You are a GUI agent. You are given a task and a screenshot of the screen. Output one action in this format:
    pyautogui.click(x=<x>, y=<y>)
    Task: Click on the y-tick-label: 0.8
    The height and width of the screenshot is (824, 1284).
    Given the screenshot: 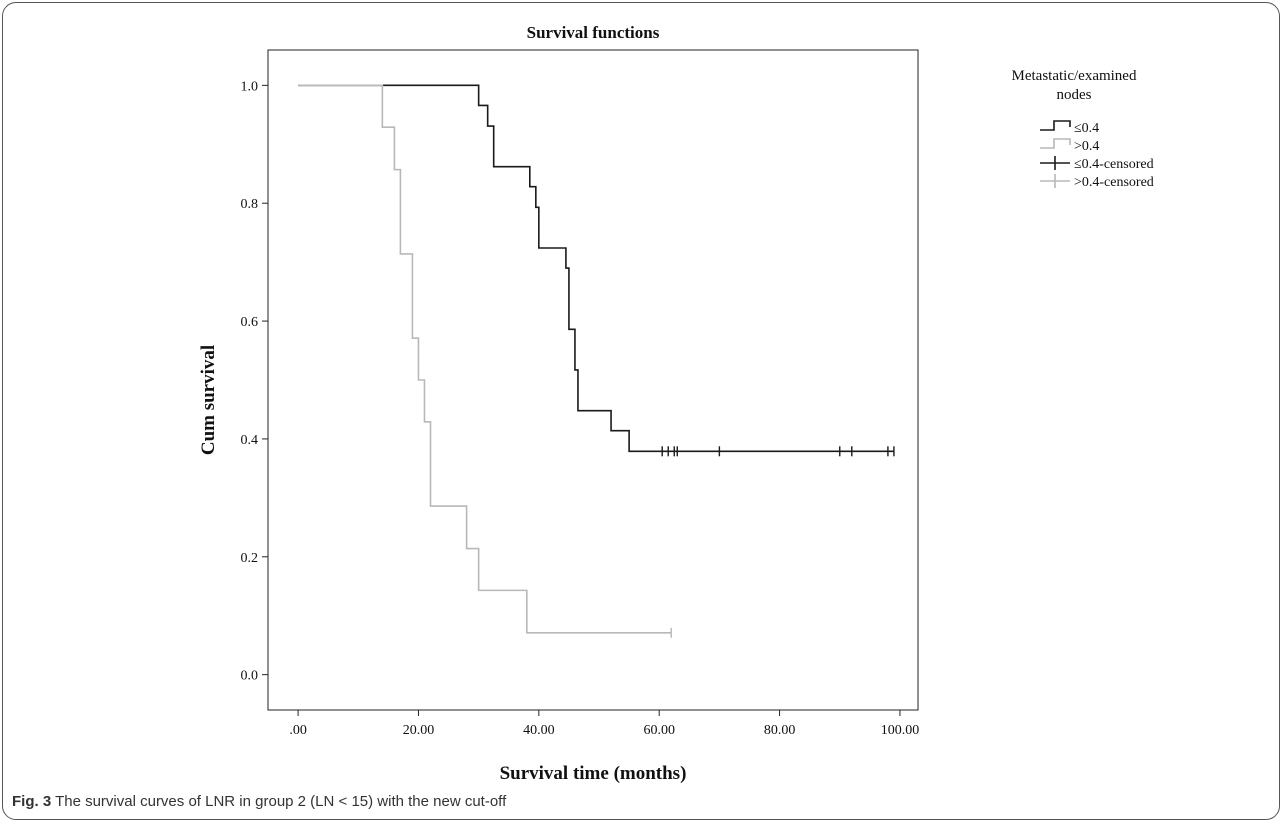 What is the action you would take?
    pyautogui.click(x=250, y=204)
    